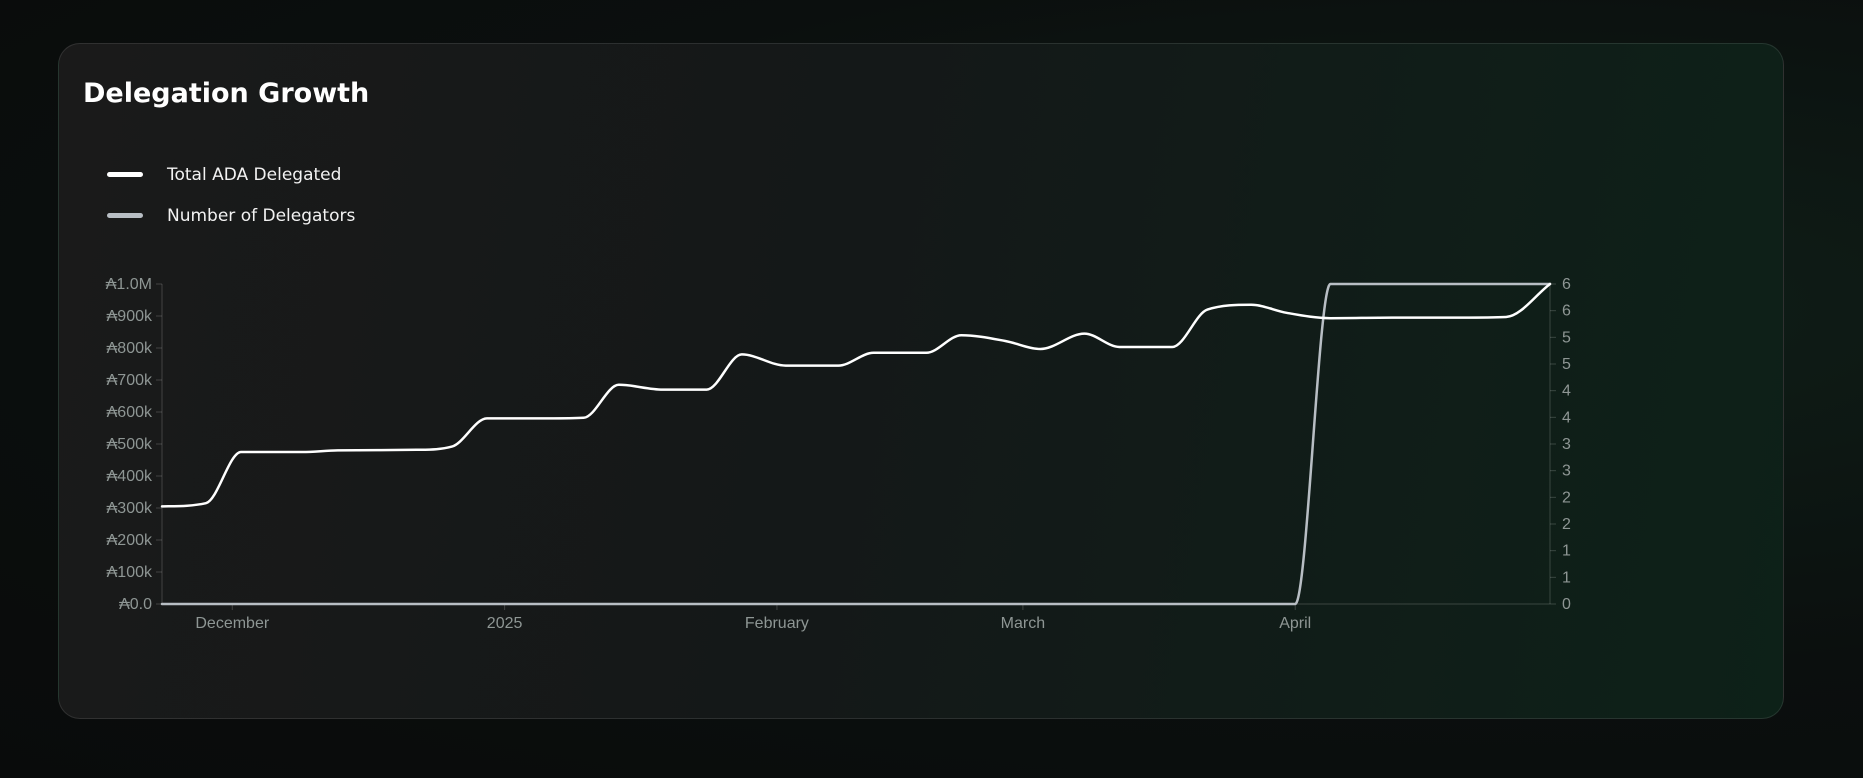  I want to click on x-tick-label: February, so click(777, 623).